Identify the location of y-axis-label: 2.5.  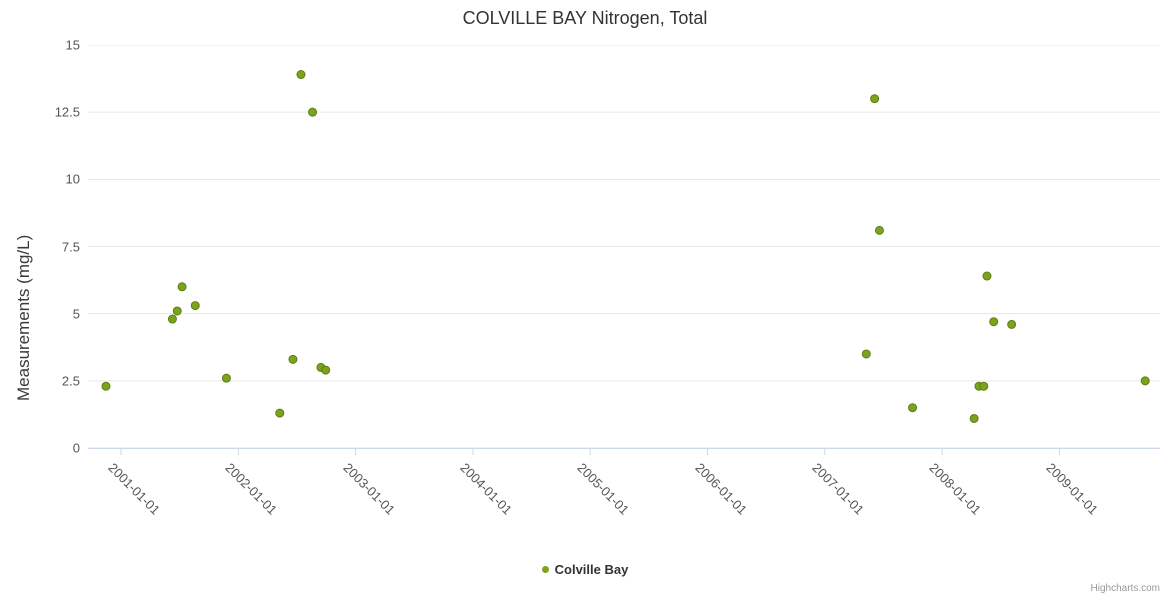
(70, 381).